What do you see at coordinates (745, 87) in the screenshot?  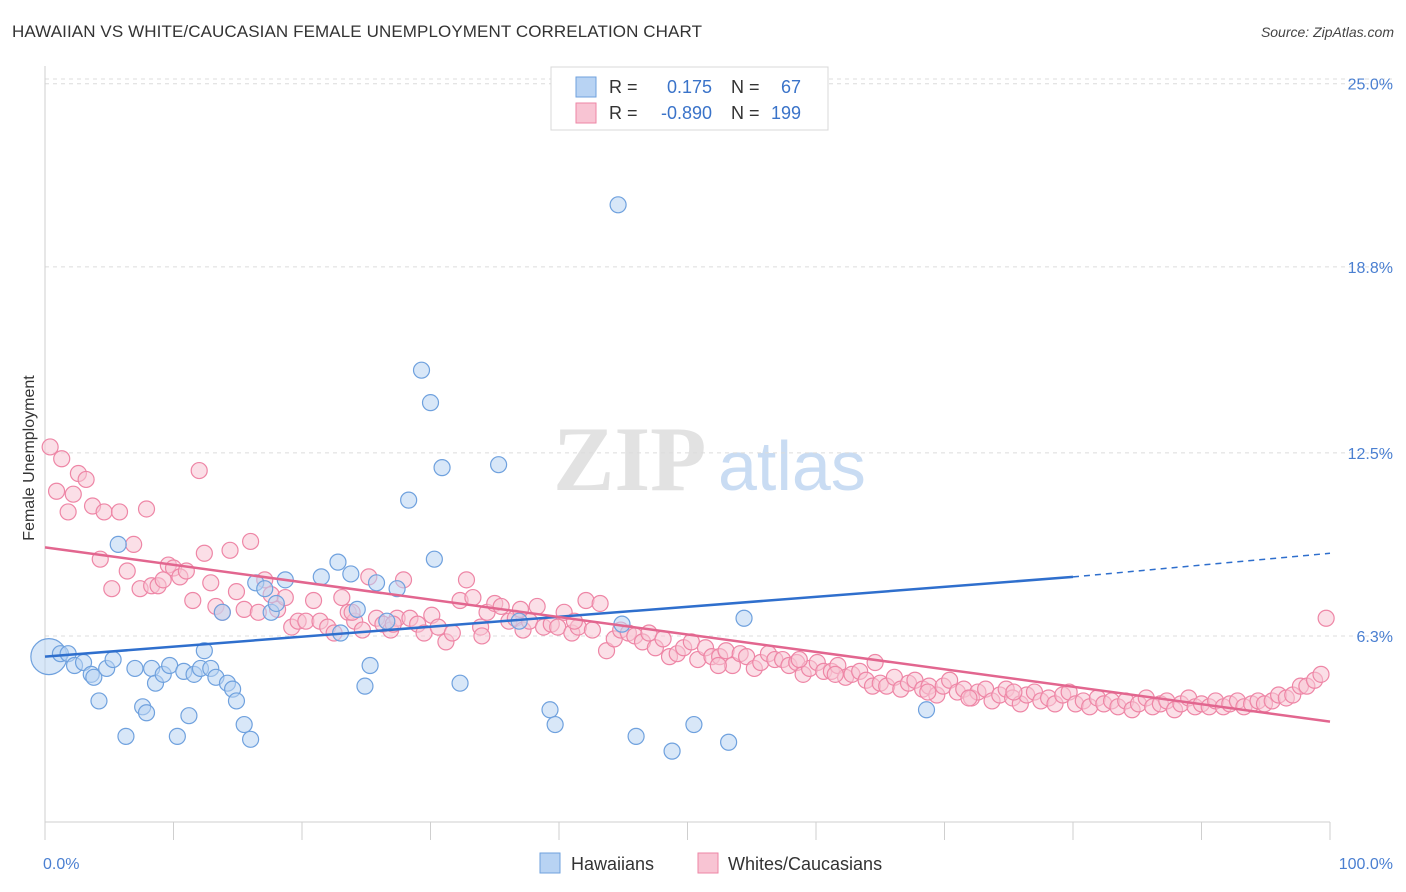 I see `legend-n-label-1: N =` at bounding box center [745, 87].